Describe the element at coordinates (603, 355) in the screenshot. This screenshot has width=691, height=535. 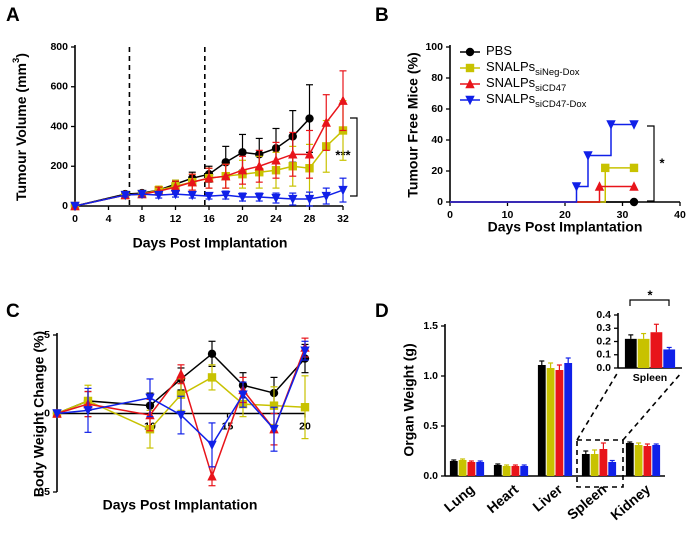
I see `y-tick-label: 0.1` at that location.